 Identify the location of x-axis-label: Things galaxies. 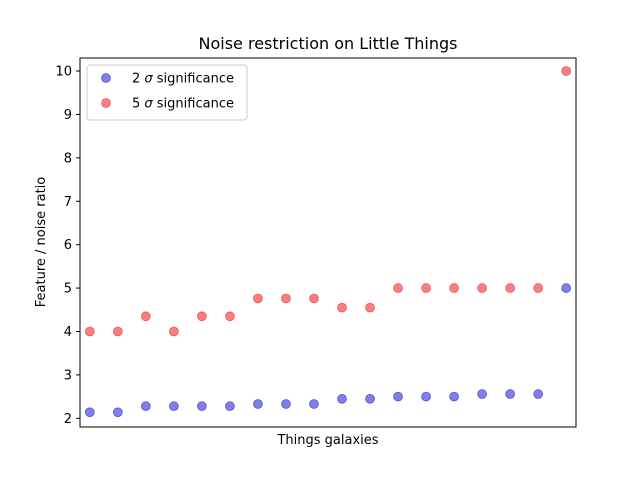
(327, 440).